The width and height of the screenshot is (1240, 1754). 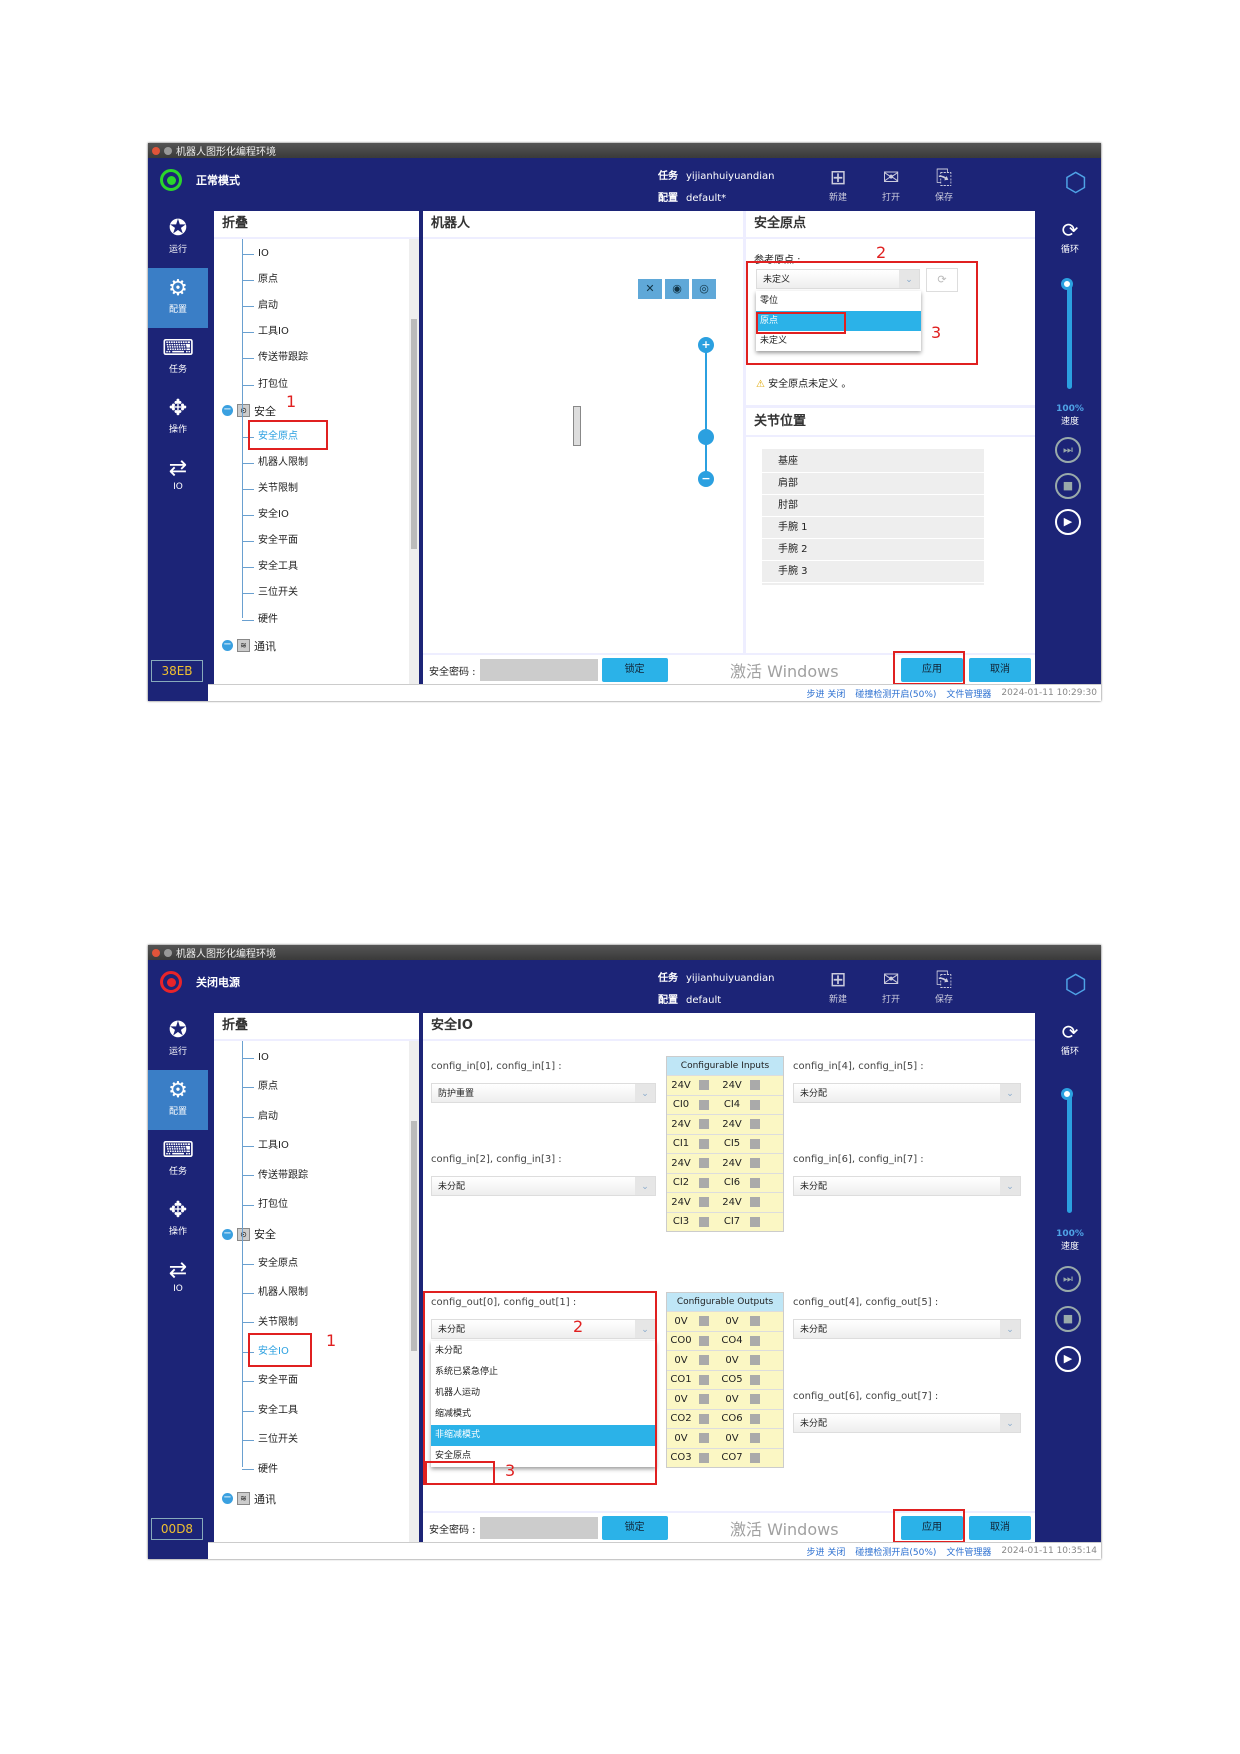 I want to click on dropdown-option: 未分配, so click(x=449, y=1351).